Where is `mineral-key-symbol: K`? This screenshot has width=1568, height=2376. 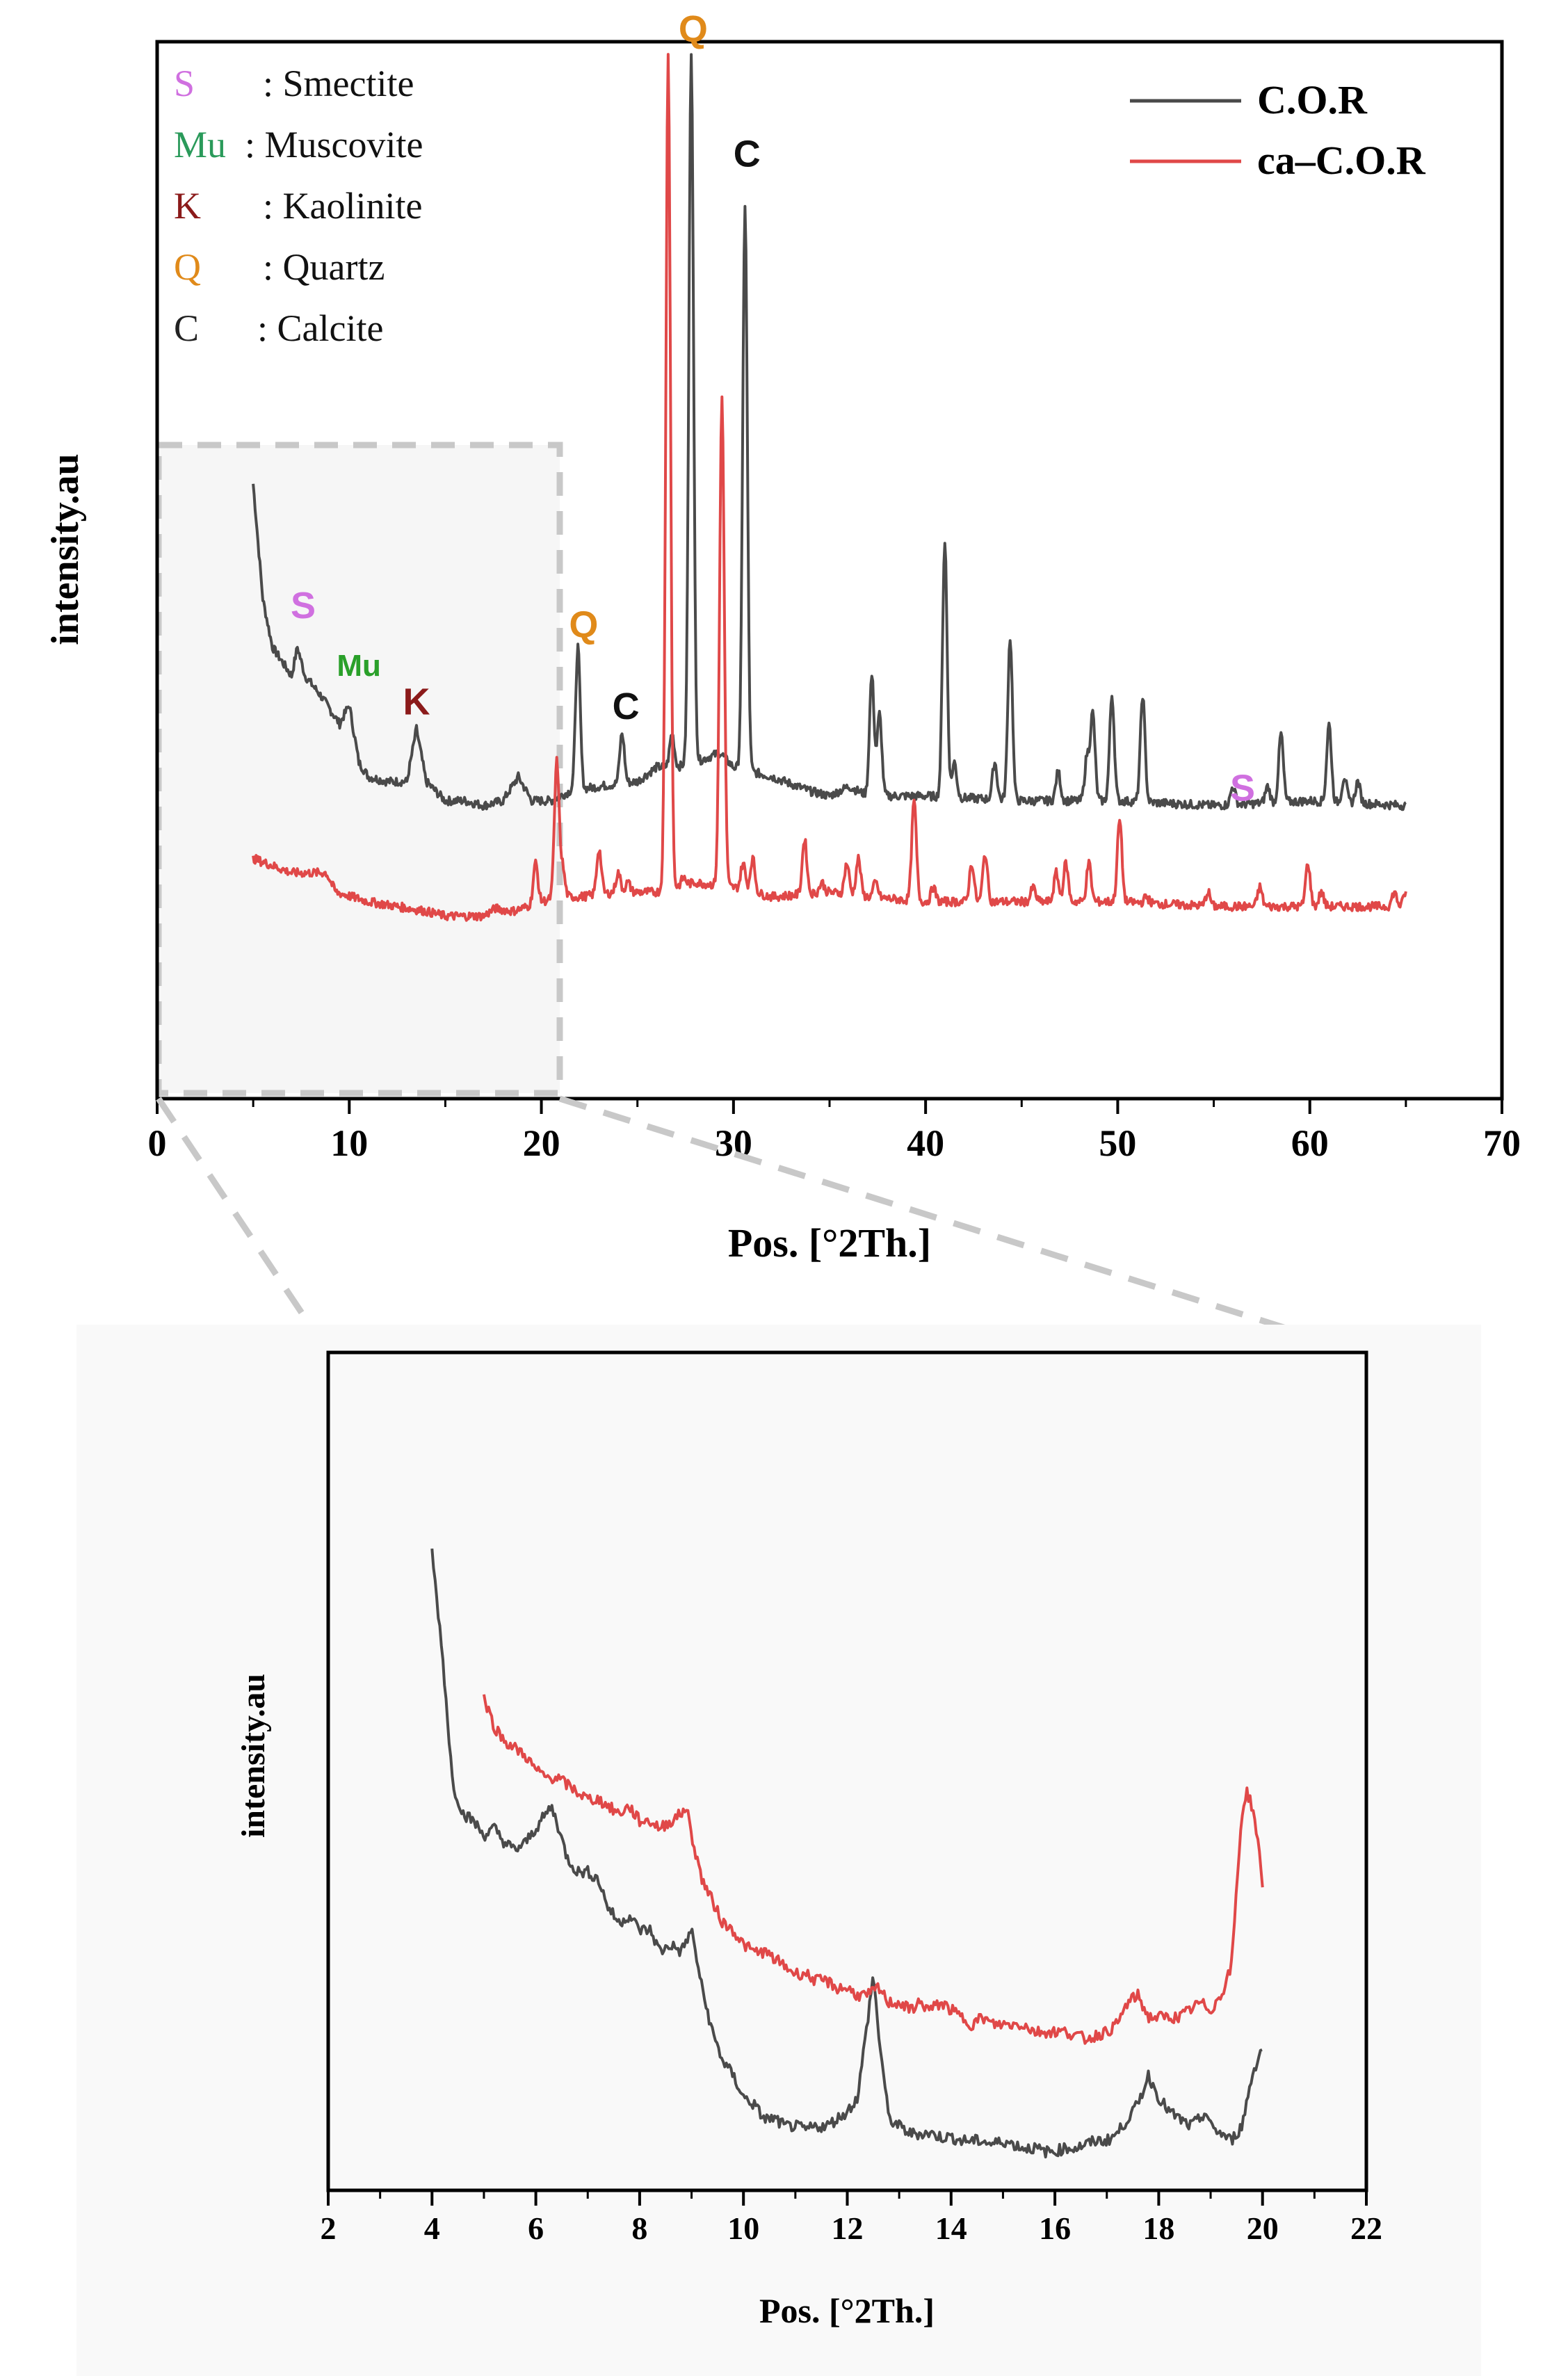 mineral-key-symbol: K is located at coordinates (187, 206).